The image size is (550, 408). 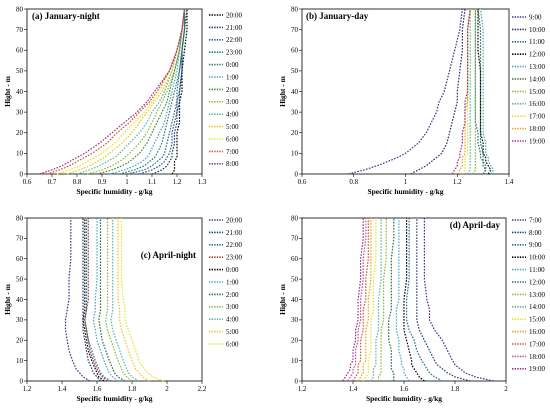 I want to click on legend-entry: 22:00, so click(x=234, y=245).